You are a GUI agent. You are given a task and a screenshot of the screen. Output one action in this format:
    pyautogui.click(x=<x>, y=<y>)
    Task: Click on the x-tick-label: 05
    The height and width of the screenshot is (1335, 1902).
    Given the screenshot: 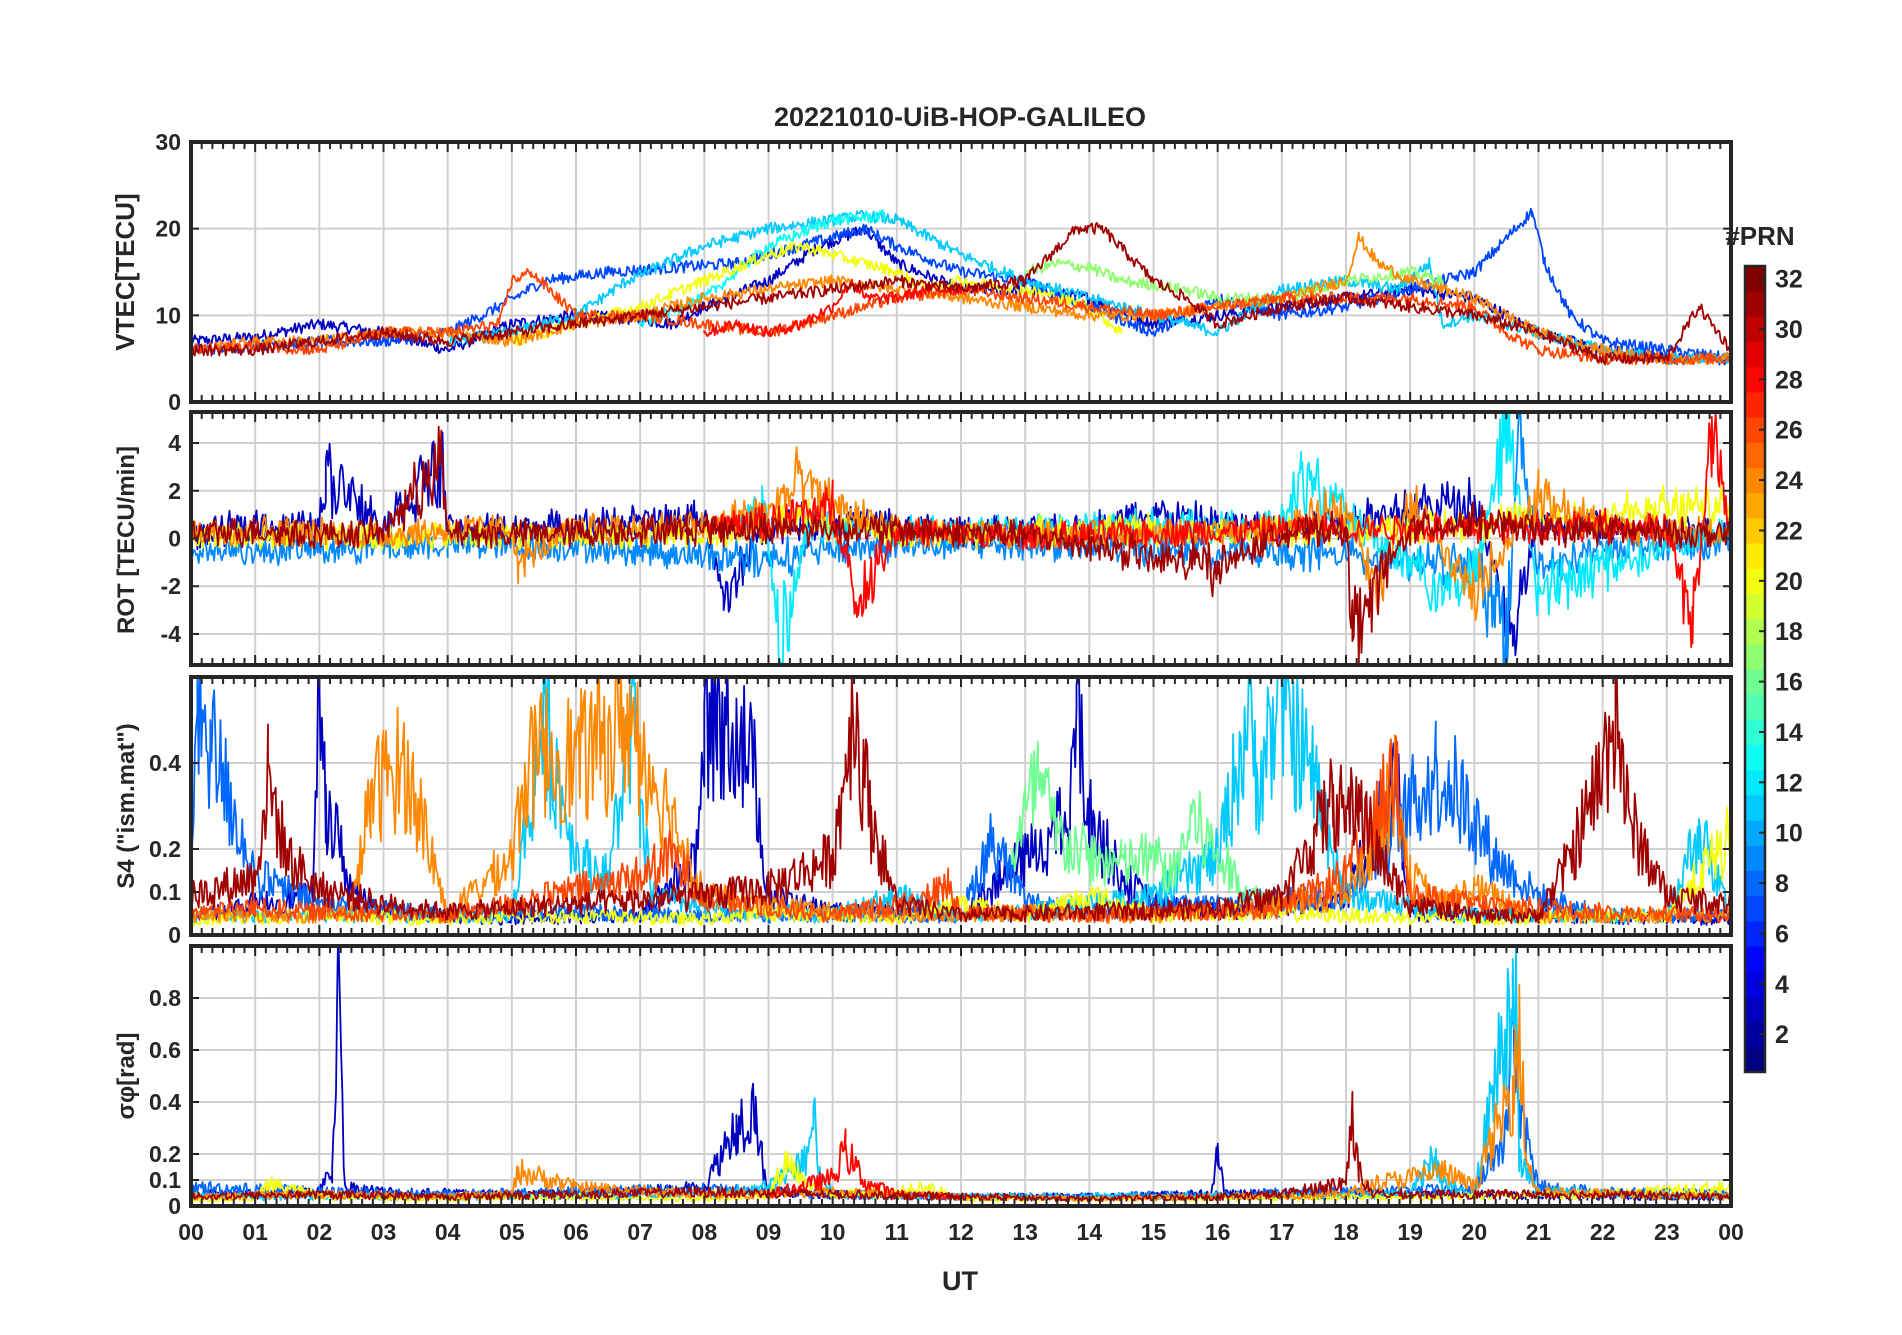 What is the action you would take?
    pyautogui.click(x=512, y=1232)
    